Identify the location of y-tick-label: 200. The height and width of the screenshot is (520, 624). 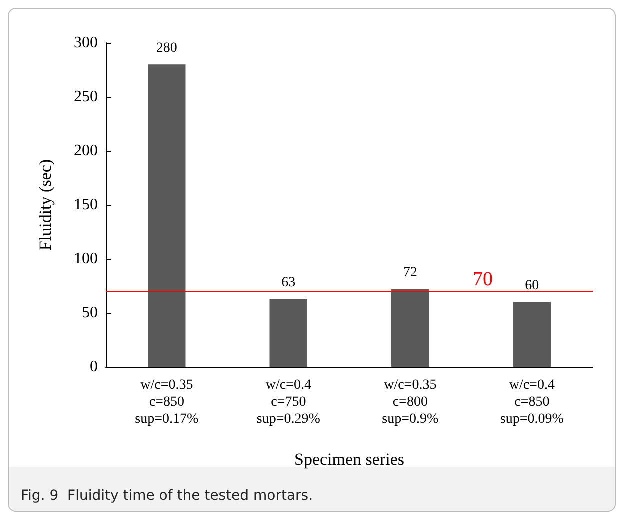
(86, 151).